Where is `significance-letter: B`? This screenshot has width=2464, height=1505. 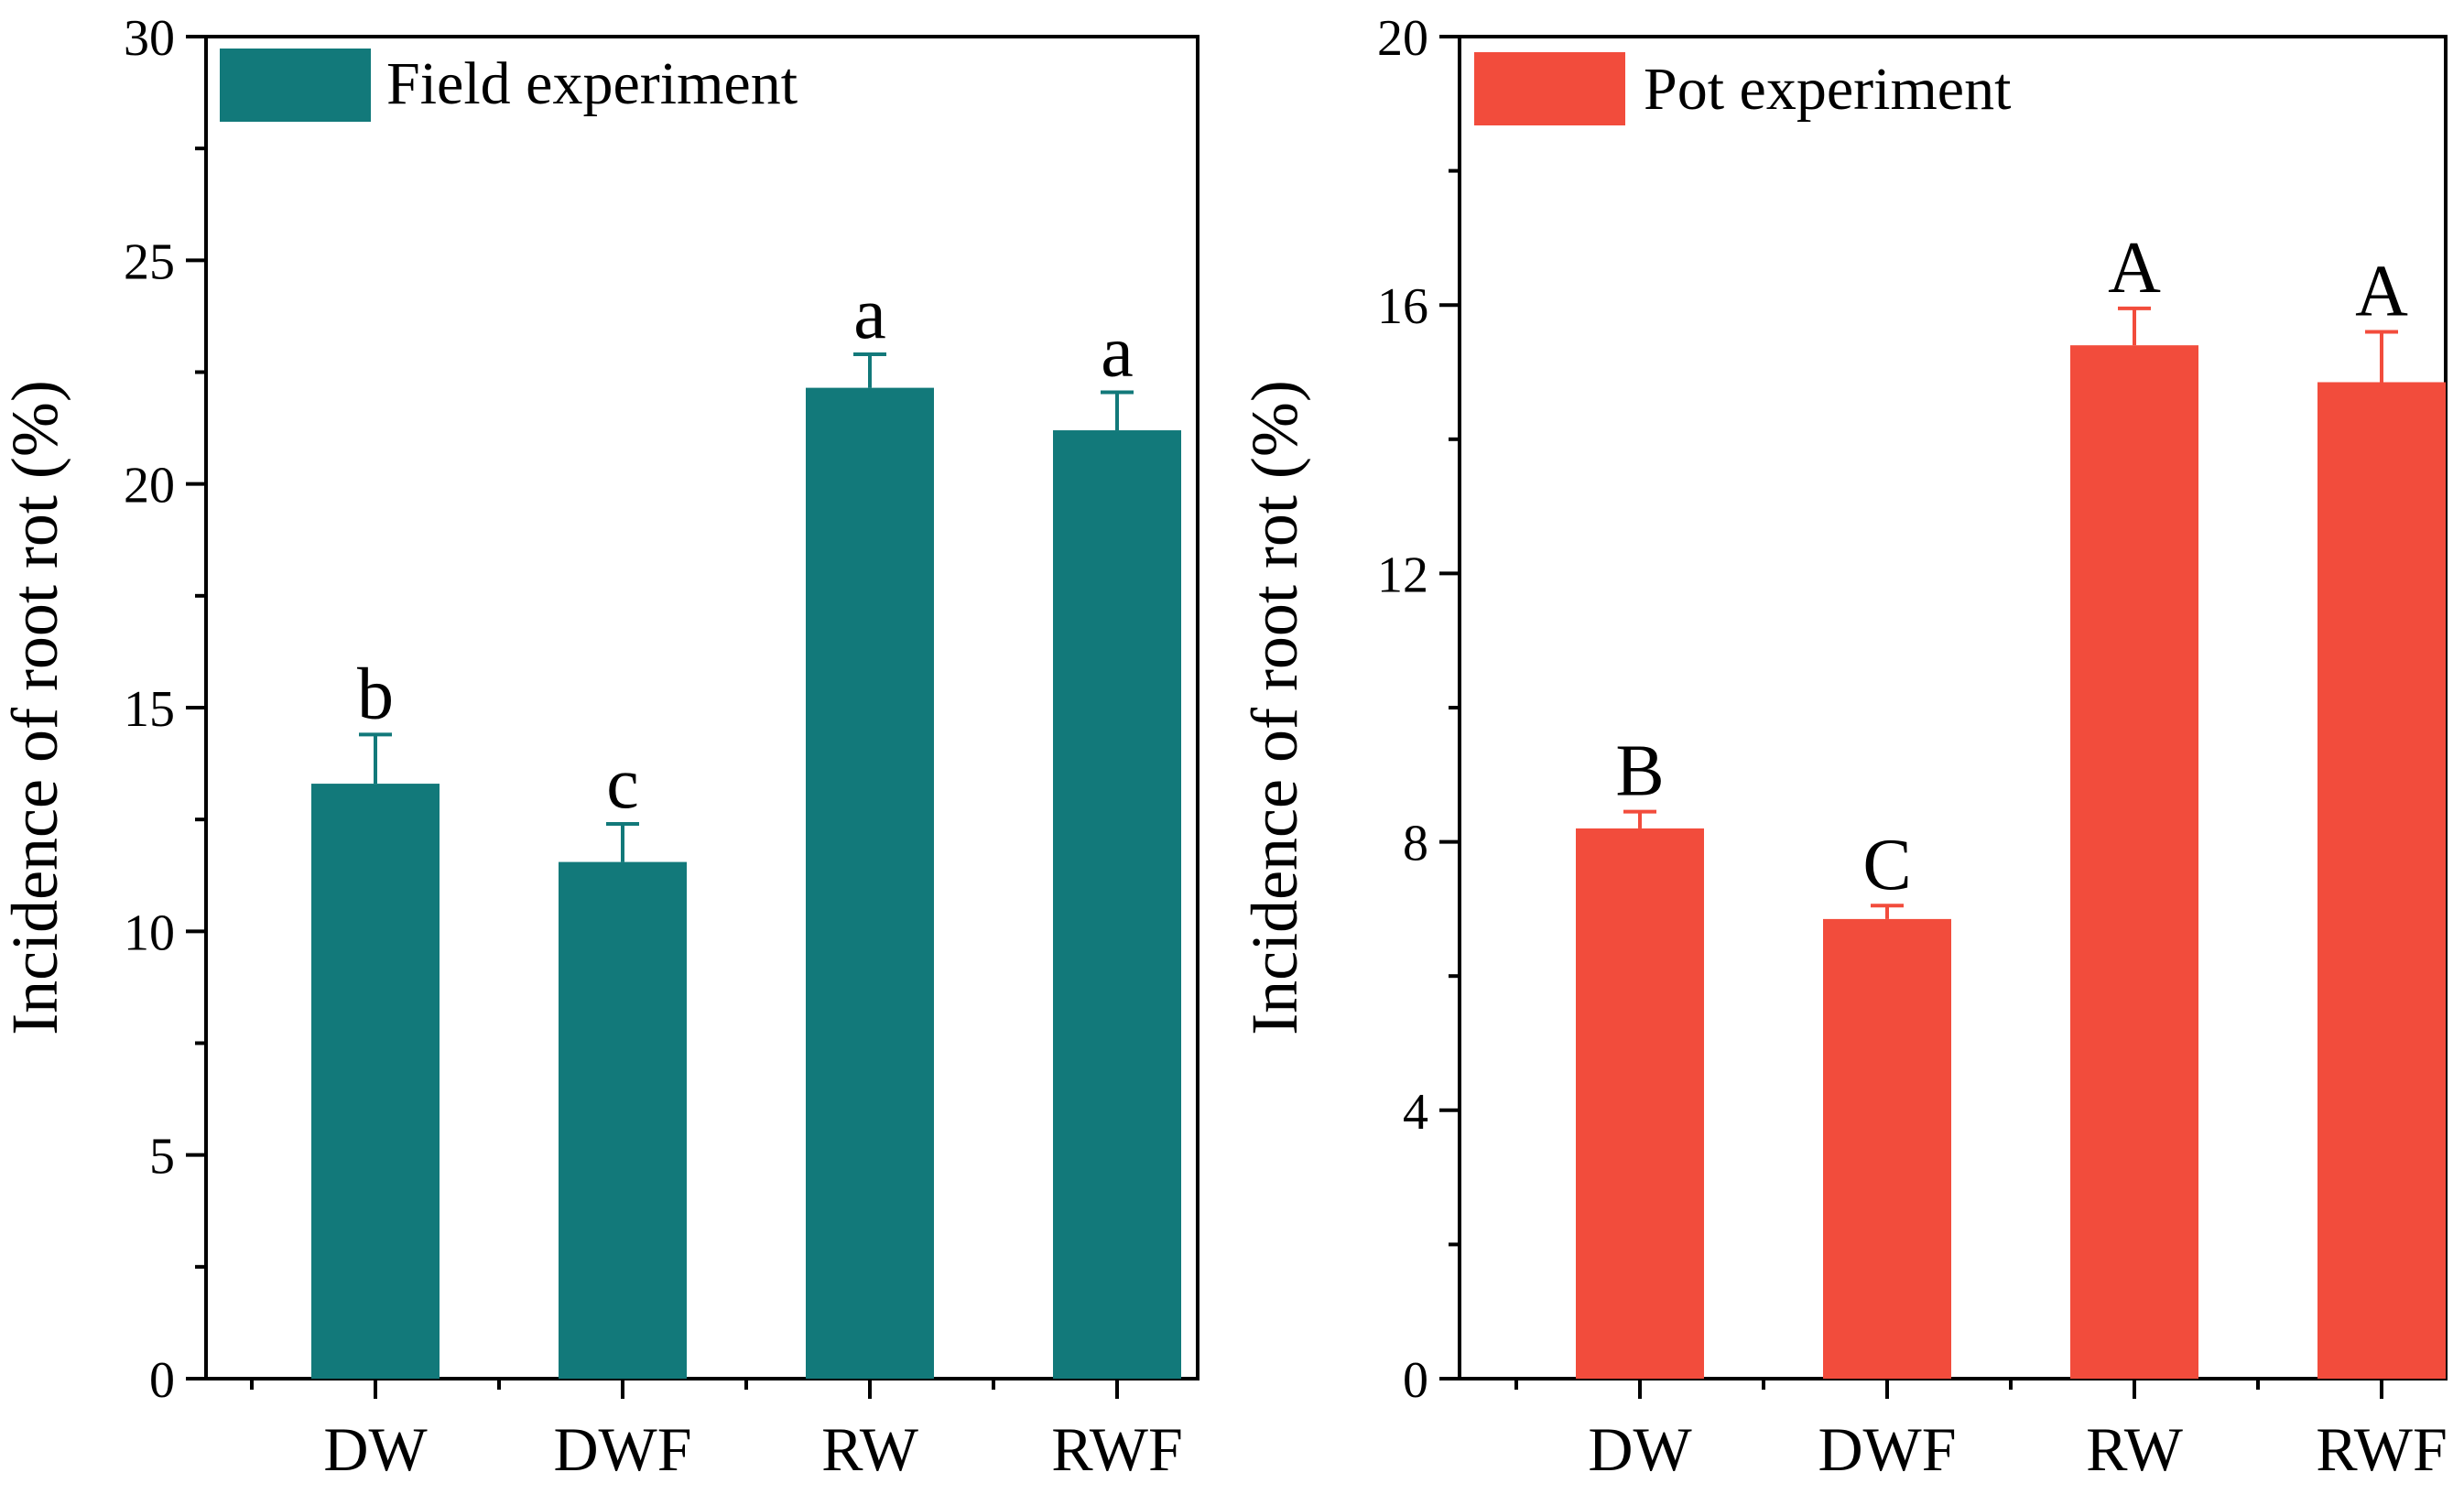 significance-letter: B is located at coordinates (1639, 771).